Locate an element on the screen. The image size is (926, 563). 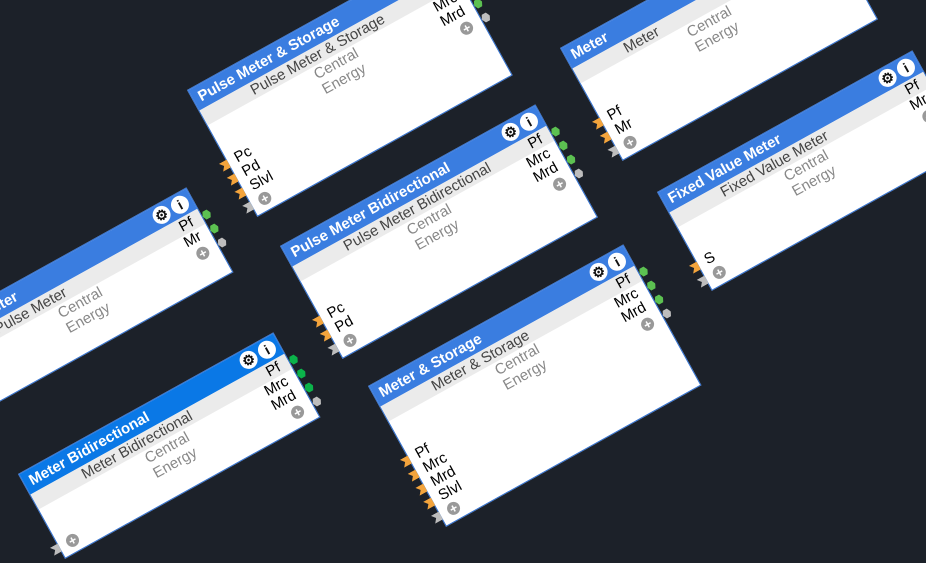
input-list: S + is located at coordinates (715, 265).